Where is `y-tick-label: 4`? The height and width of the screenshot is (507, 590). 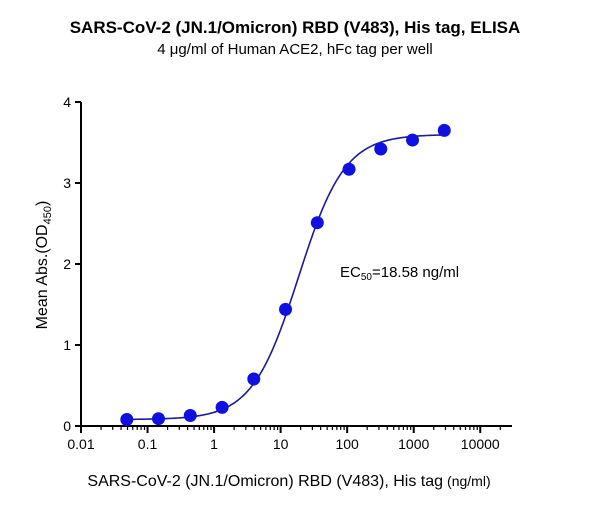
y-tick-label: 4 is located at coordinates (67, 102).